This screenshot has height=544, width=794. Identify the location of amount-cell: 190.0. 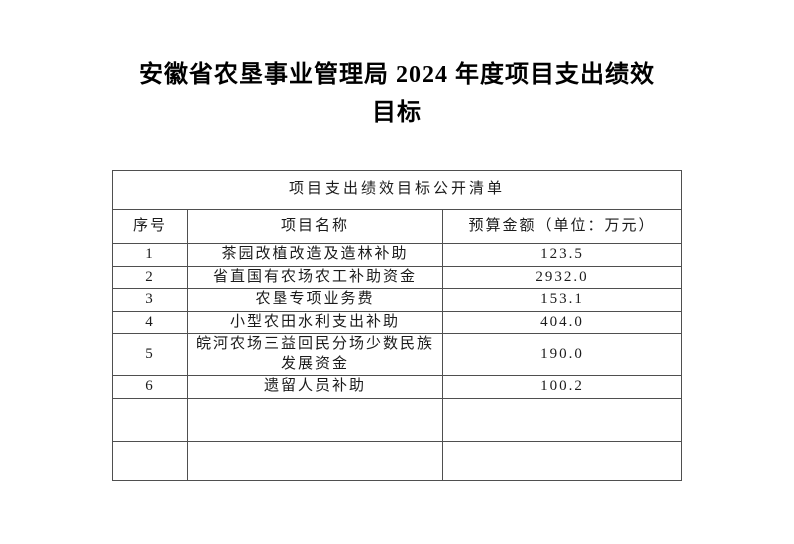
(562, 354).